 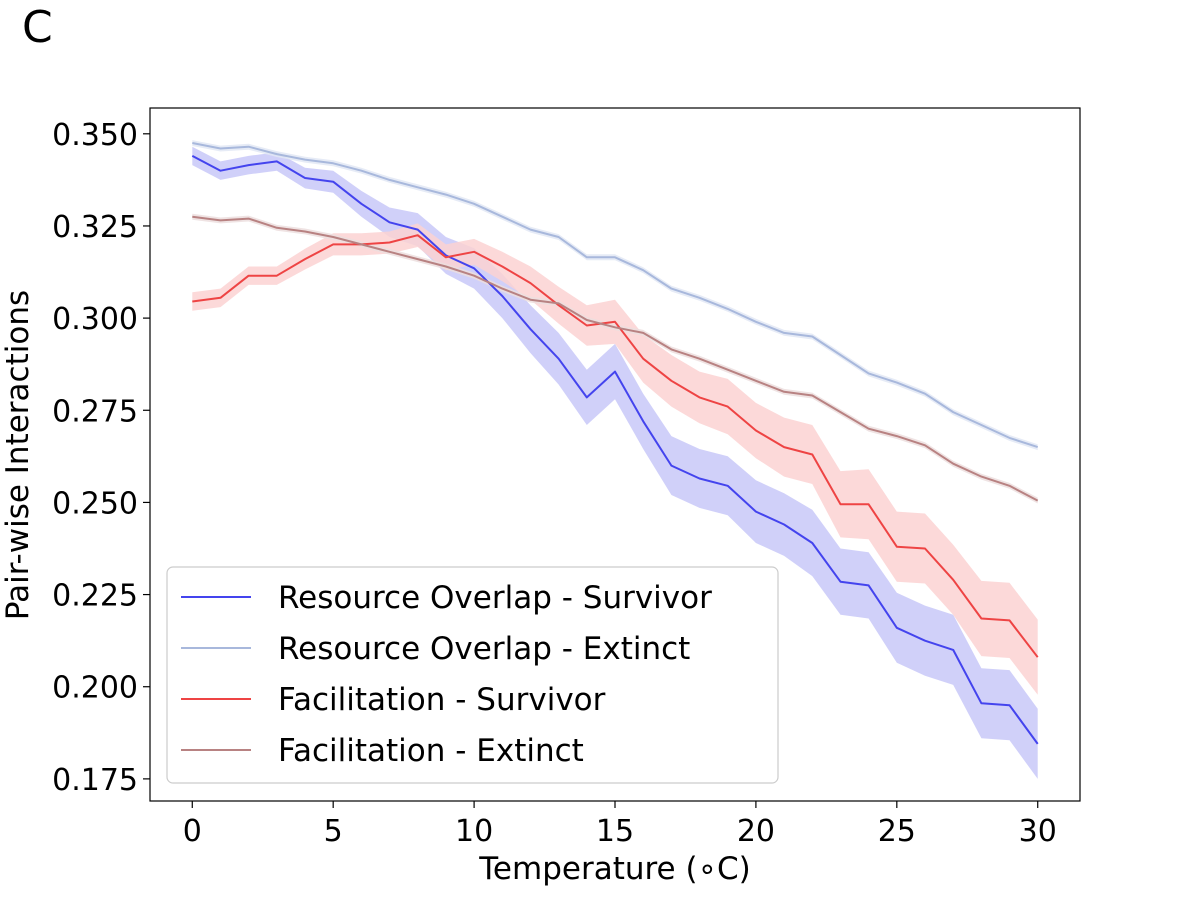 I want to click on legend-box, so click(x=472, y=675).